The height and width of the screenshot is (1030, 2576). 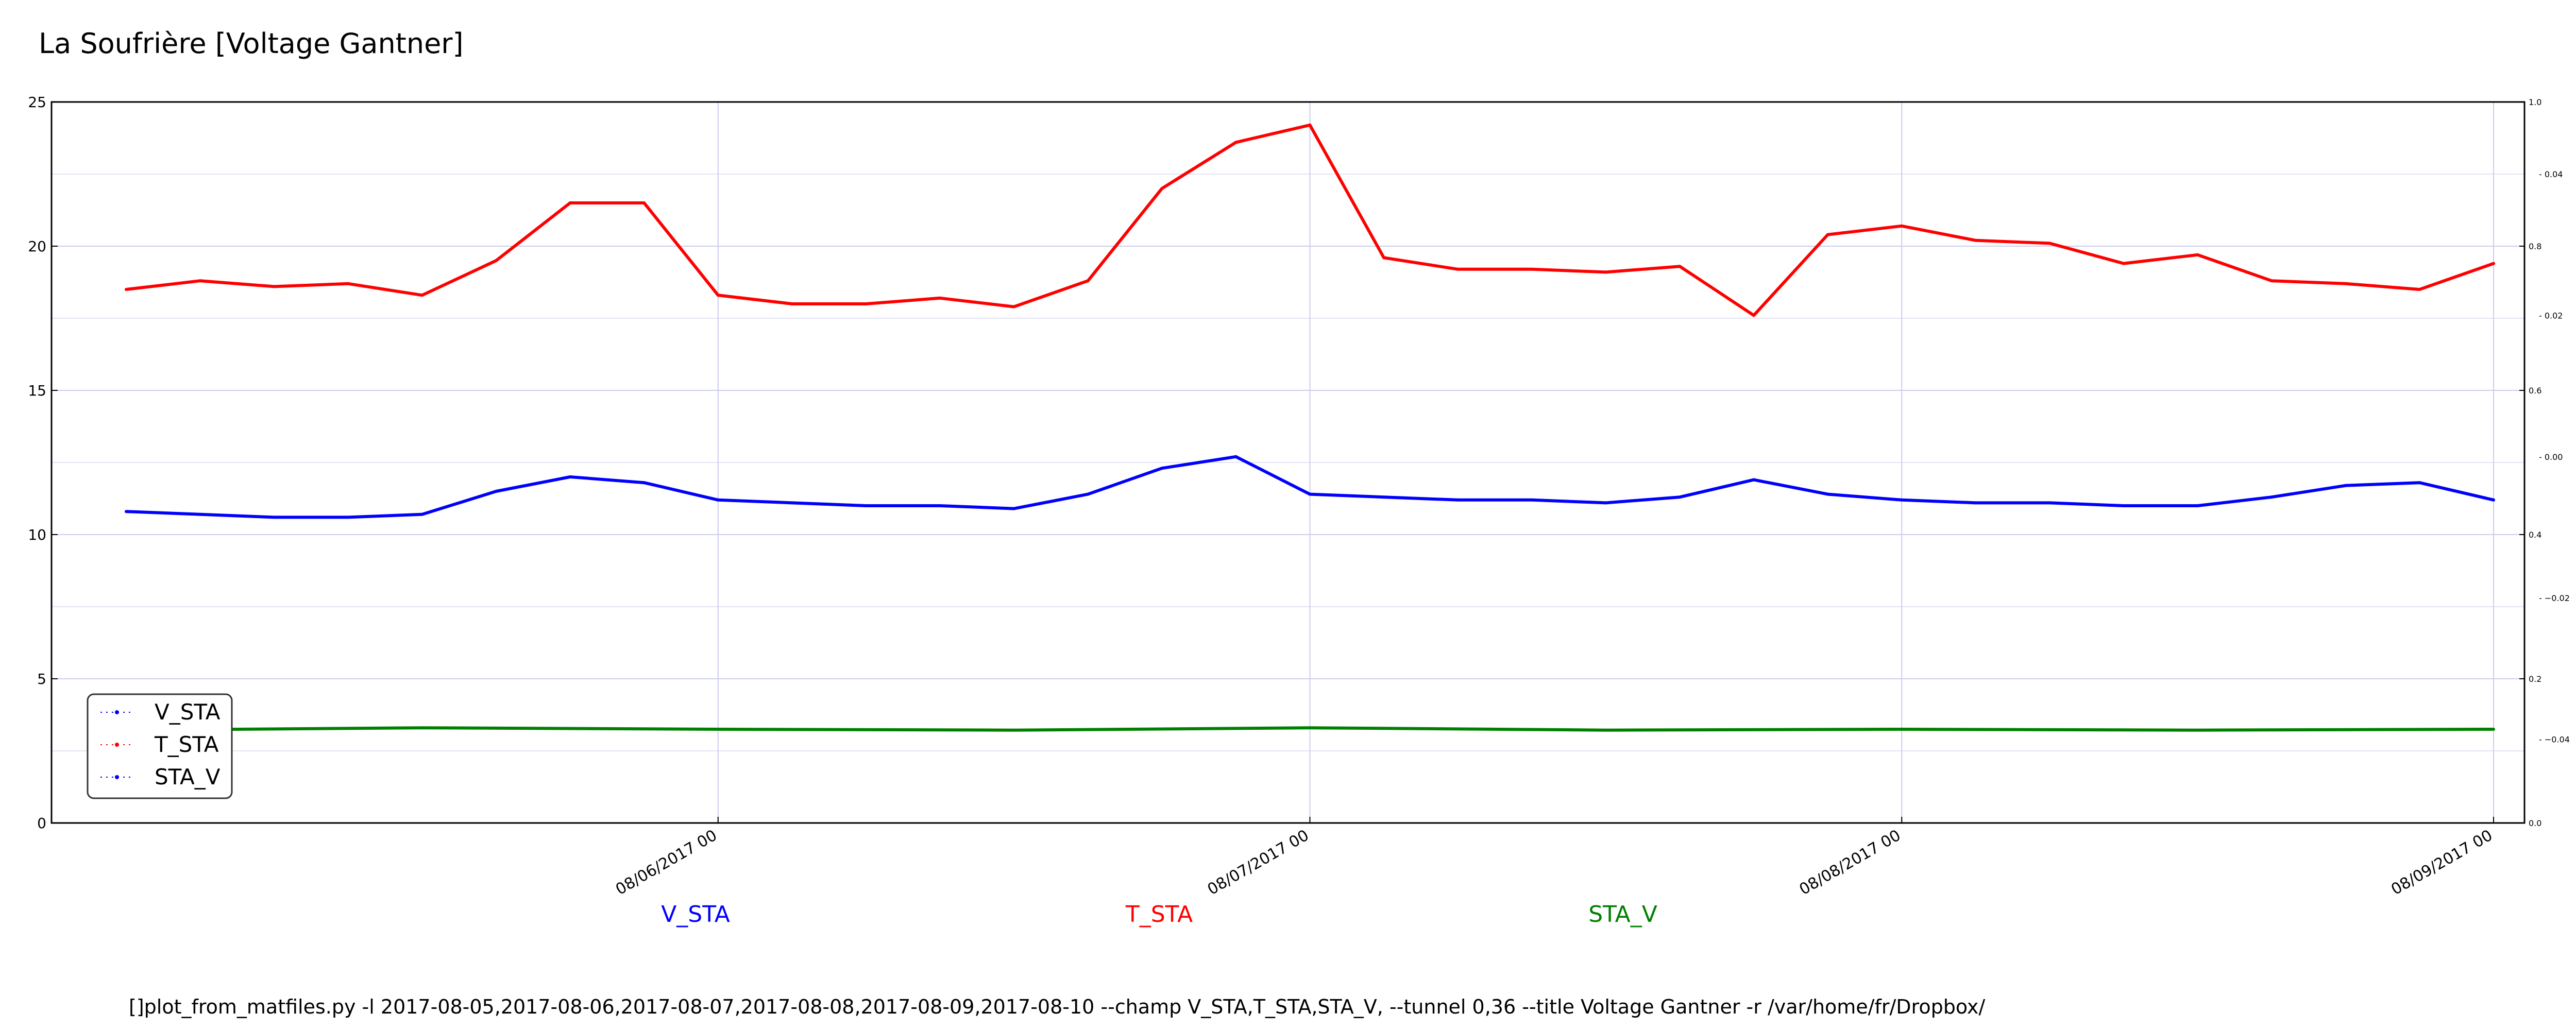 What do you see at coordinates (37, 390) in the screenshot?
I see `y-tick-label: 15` at bounding box center [37, 390].